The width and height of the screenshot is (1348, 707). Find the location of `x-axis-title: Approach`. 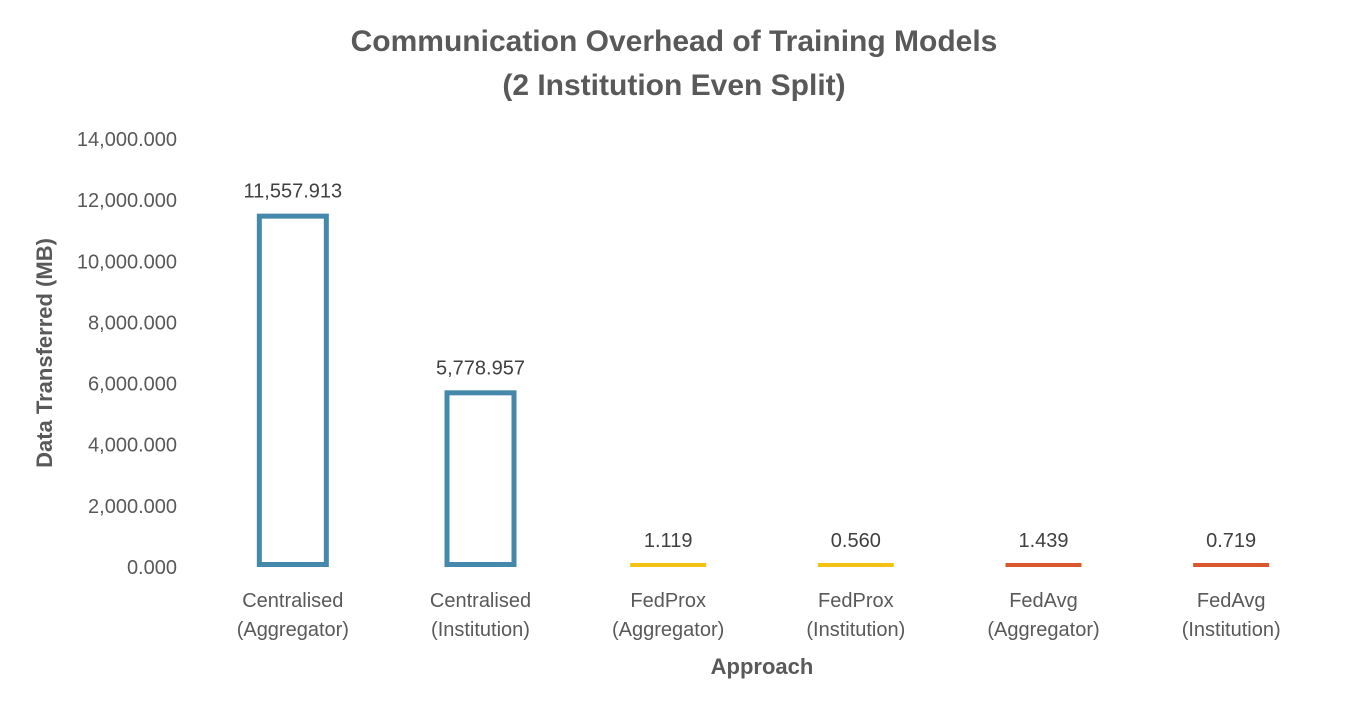

x-axis-title: Approach is located at coordinates (762, 666).